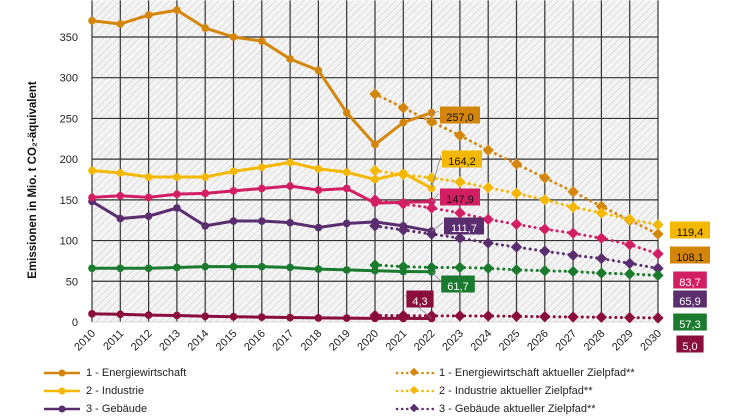  Describe the element at coordinates (516, 316) in the screenshot. I see `series-6-abfallwirtschaft-aktueller-zielpfad` at that location.